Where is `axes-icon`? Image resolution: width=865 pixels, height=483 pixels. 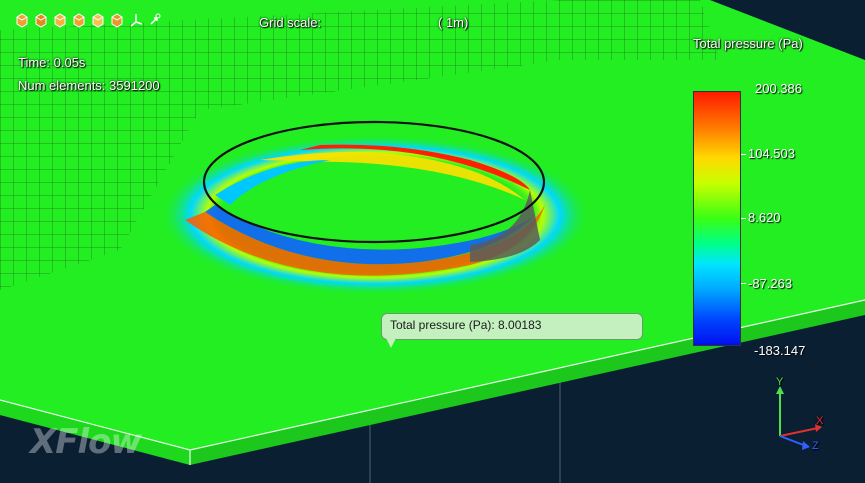
axes-icon is located at coordinates (136, 20).